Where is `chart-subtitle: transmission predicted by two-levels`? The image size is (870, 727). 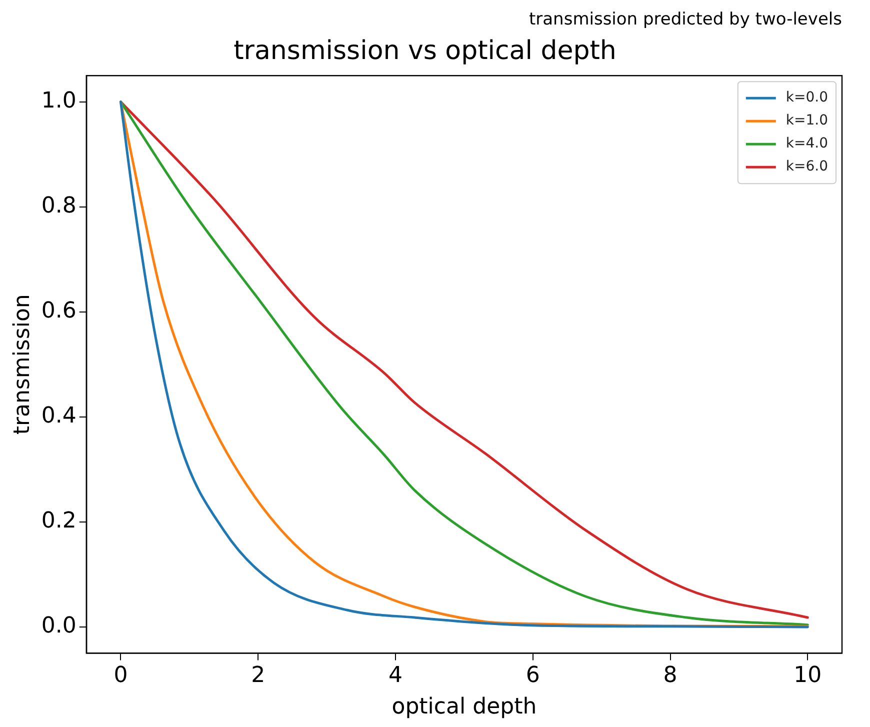
chart-subtitle: transmission predicted by two-levels is located at coordinates (685, 20).